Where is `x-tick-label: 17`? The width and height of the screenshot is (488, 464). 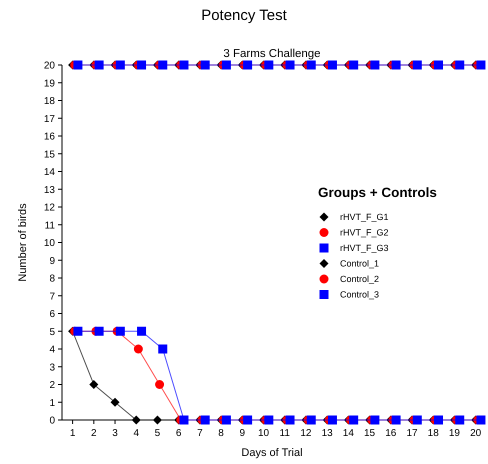
x-tick-label: 17 is located at coordinates (412, 433).